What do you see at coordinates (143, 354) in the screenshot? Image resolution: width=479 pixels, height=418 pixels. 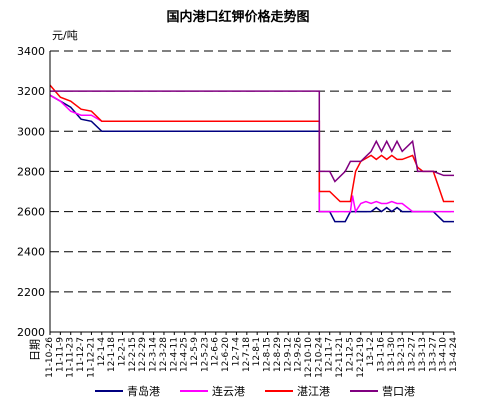 I see `x-tick-label: 12-2-29` at bounding box center [143, 354].